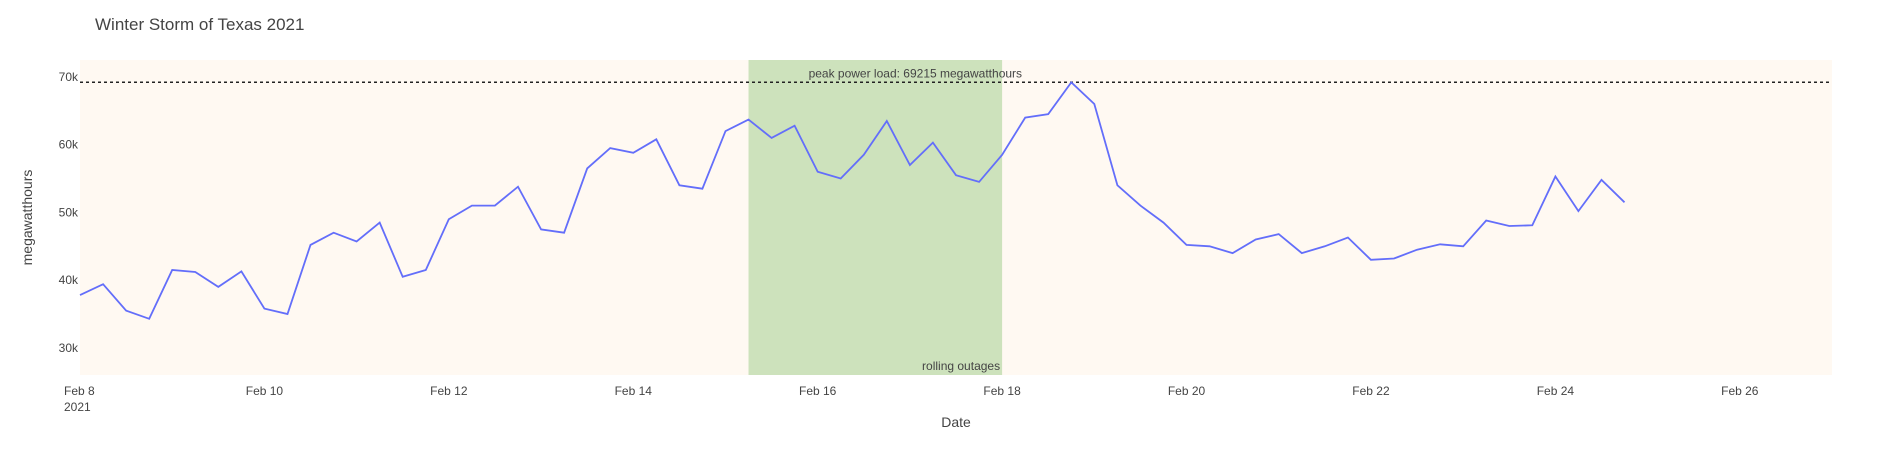 The image size is (1885, 450). What do you see at coordinates (634, 391) in the screenshot?
I see `x-tick-label: Feb 14` at bounding box center [634, 391].